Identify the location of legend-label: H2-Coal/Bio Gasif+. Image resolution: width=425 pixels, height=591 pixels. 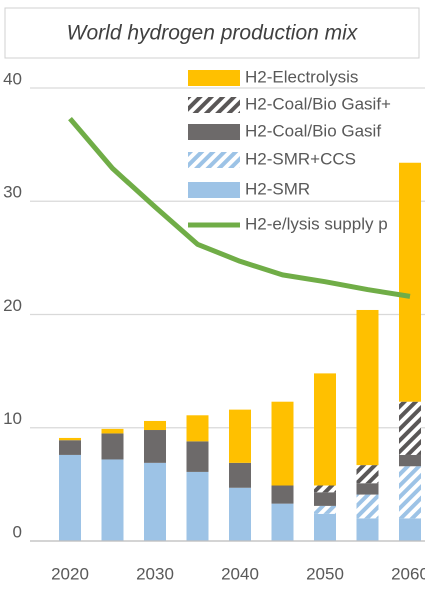
(318, 103).